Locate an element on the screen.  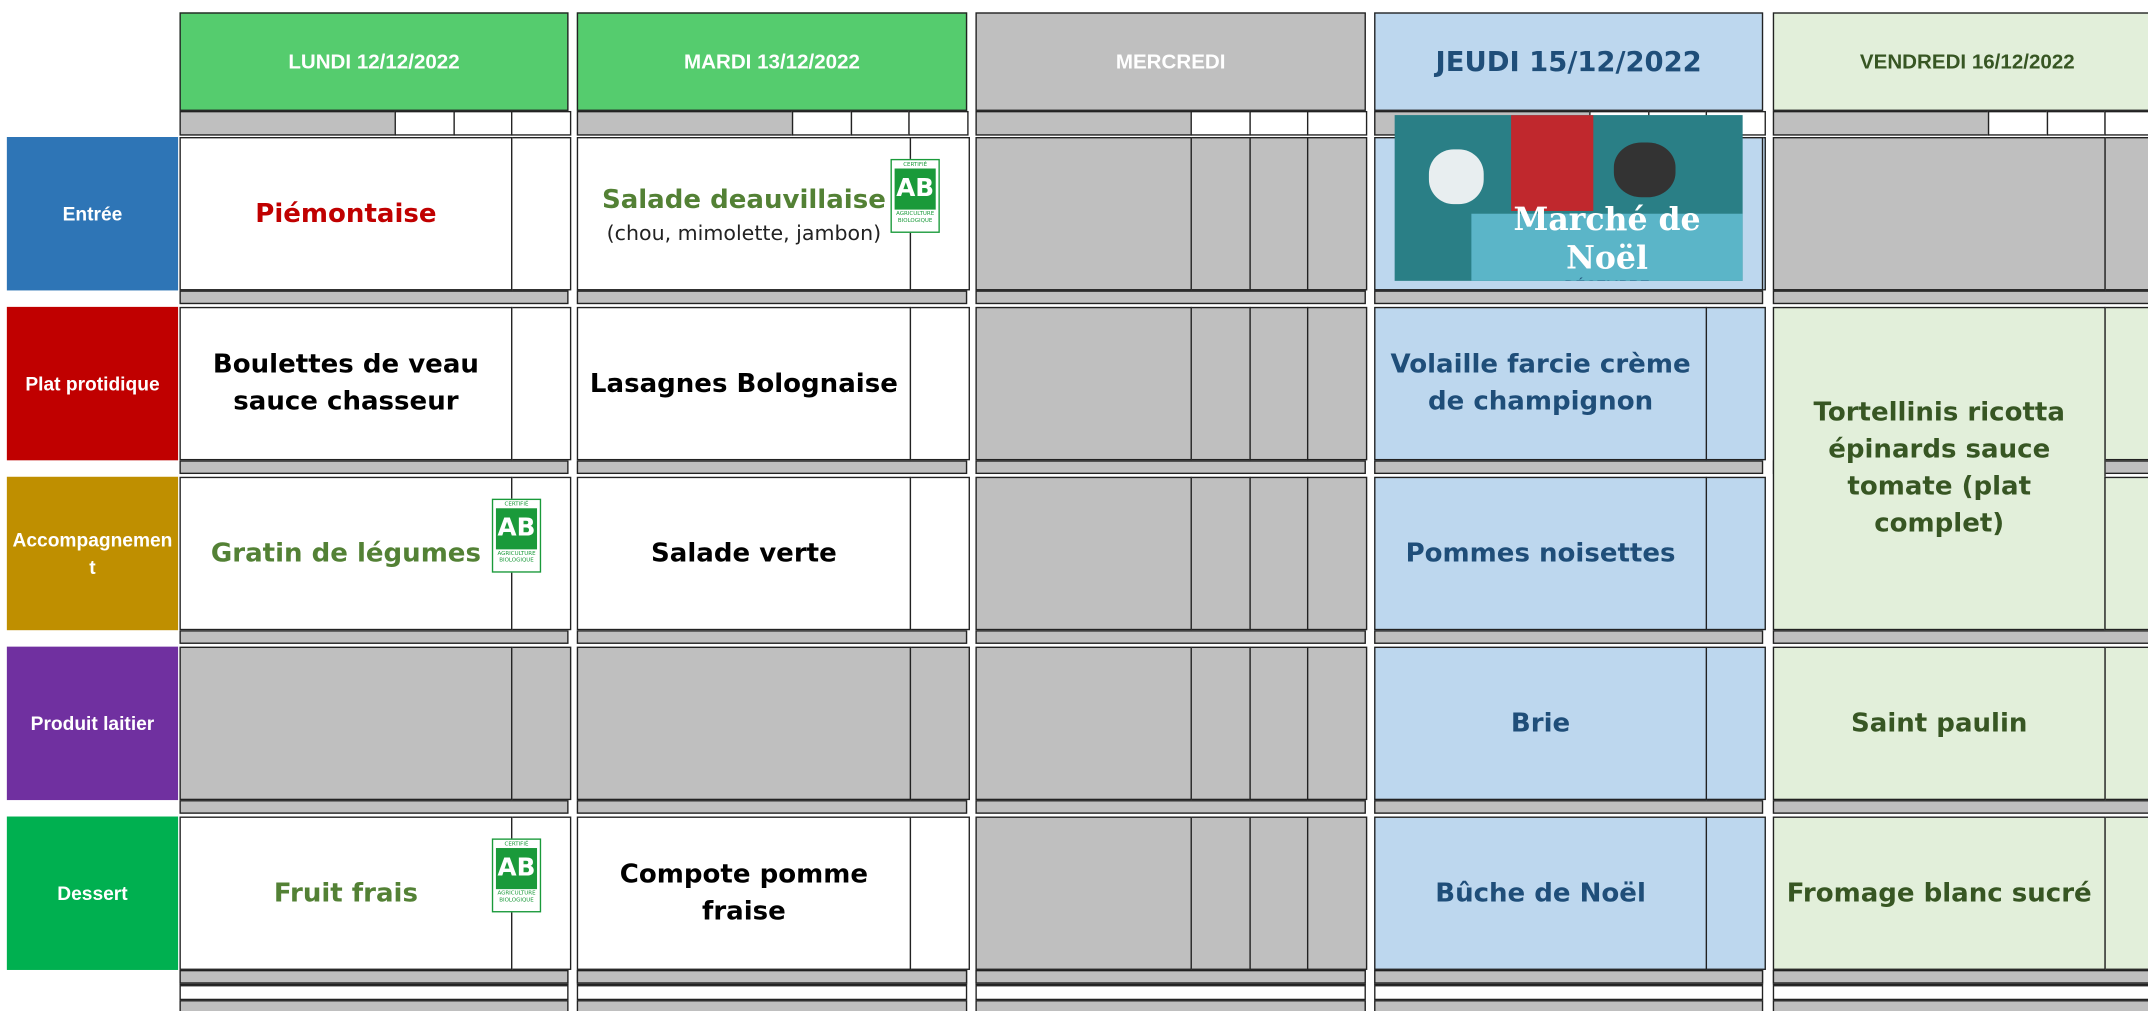
carousel is located at coordinates (1552, 163).